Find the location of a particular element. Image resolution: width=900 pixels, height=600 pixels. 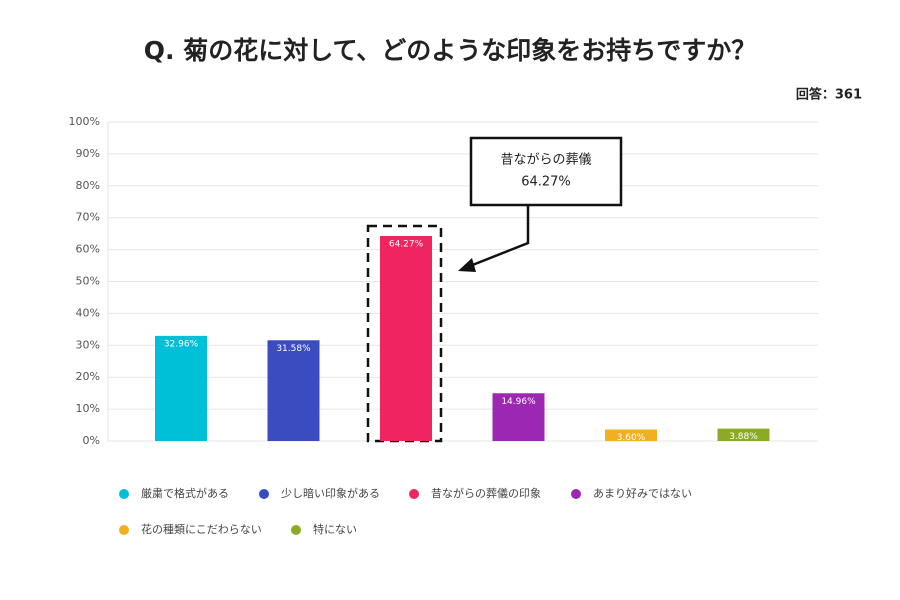

highlight-box is located at coordinates (404, 333).